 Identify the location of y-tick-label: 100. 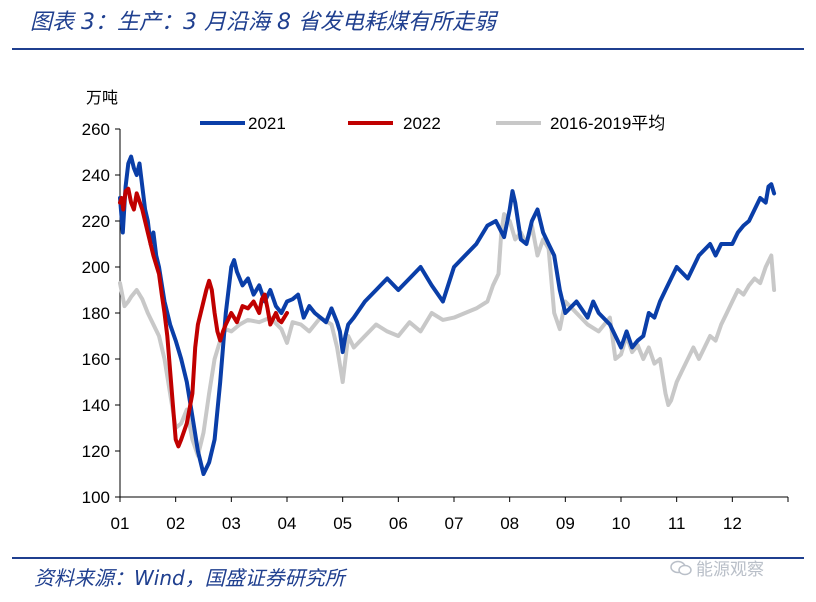
(96, 497).